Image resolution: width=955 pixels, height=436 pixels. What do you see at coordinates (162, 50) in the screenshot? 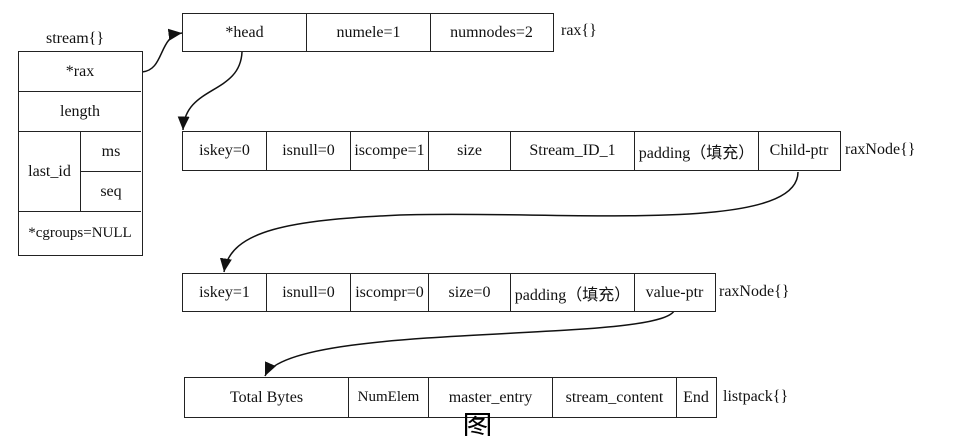
I see `arrow-rax-to-head` at bounding box center [162, 50].